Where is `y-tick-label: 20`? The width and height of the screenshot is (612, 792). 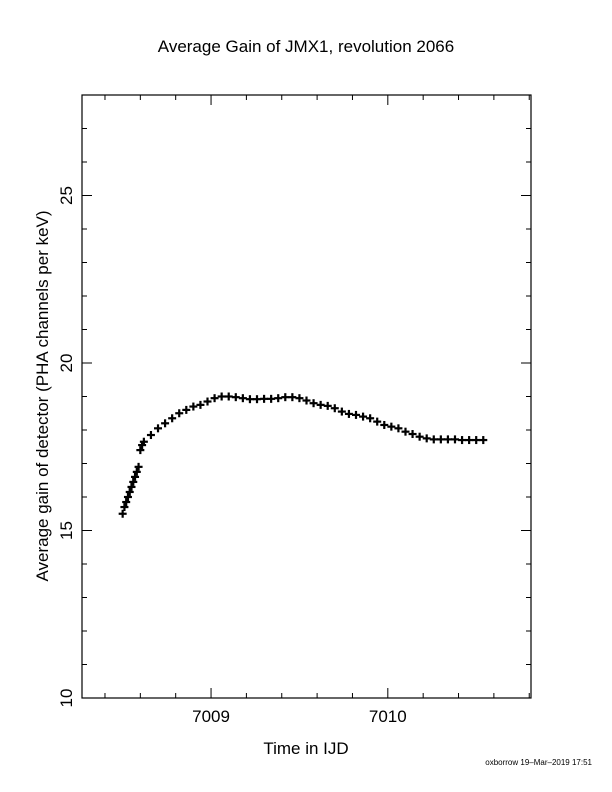
y-tick-label: 20 is located at coordinates (66, 363).